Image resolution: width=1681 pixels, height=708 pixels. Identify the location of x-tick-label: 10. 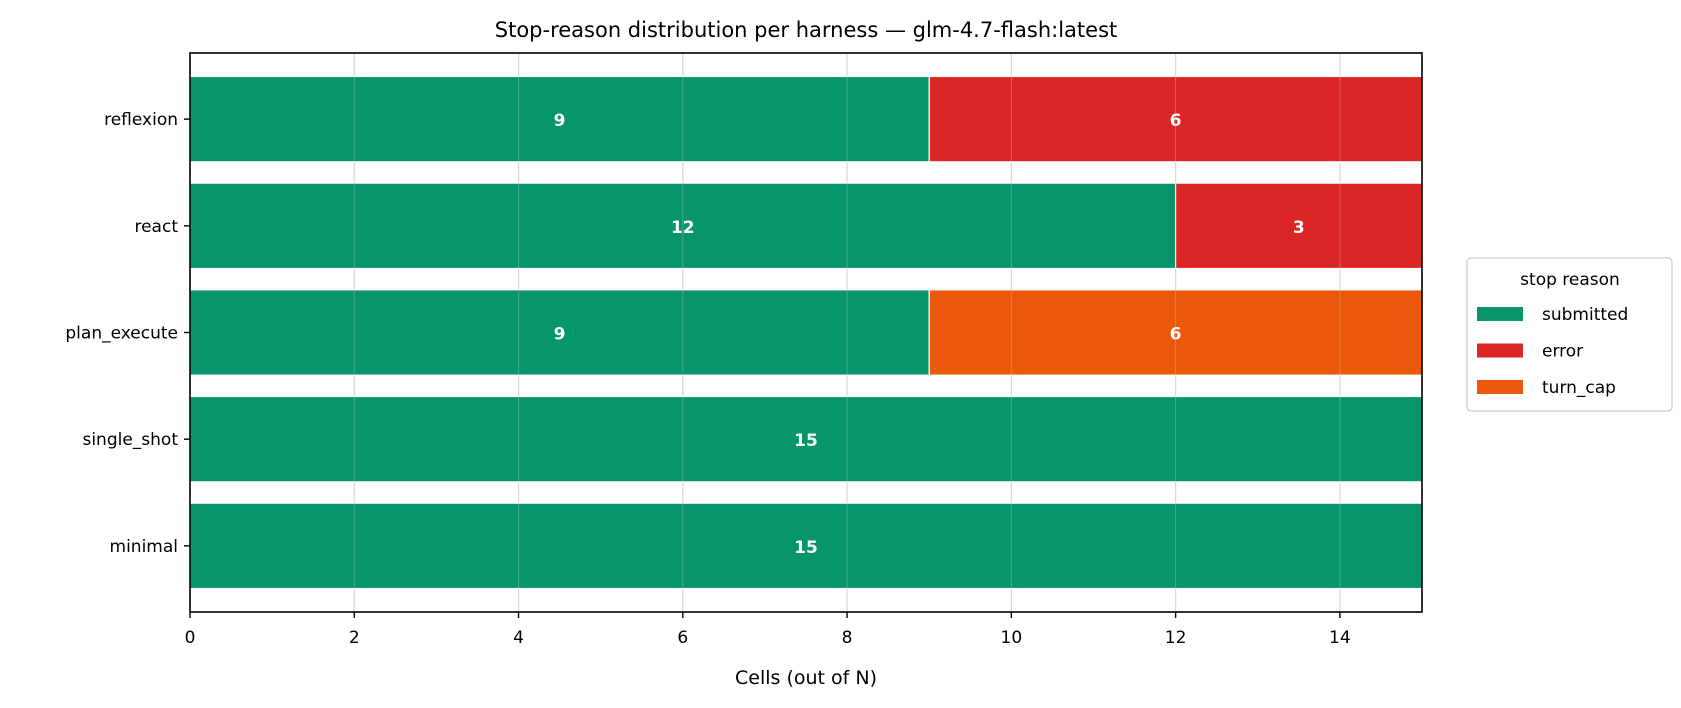
(1012, 638).